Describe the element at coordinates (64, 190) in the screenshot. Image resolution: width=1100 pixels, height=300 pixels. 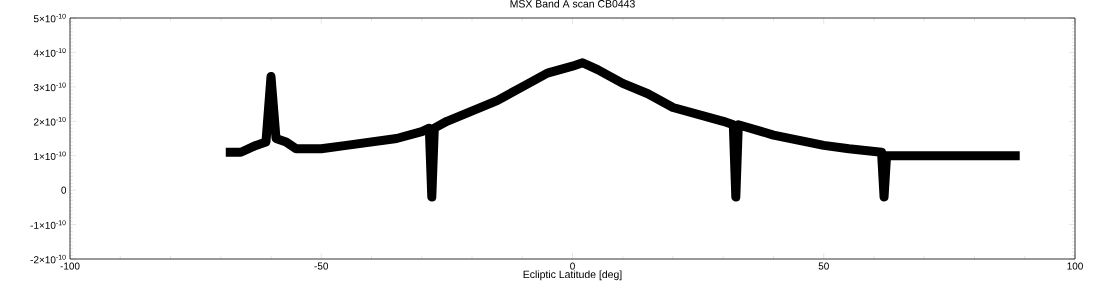
I see `y-tick-label: 0` at that location.